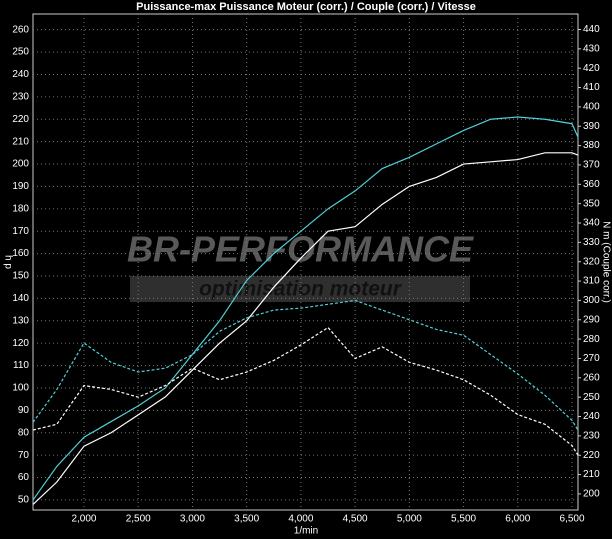  What do you see at coordinates (591, 358) in the screenshot?
I see `y2-tick-label: 270` at bounding box center [591, 358].